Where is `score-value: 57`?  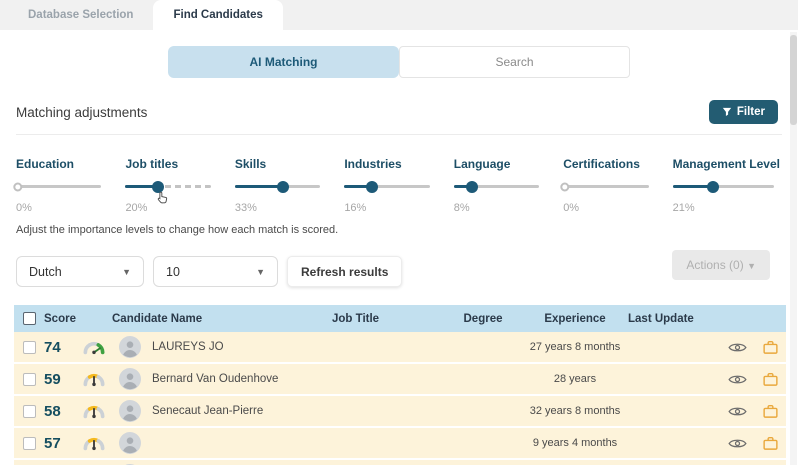 score-value: 57 is located at coordinates (52, 443).